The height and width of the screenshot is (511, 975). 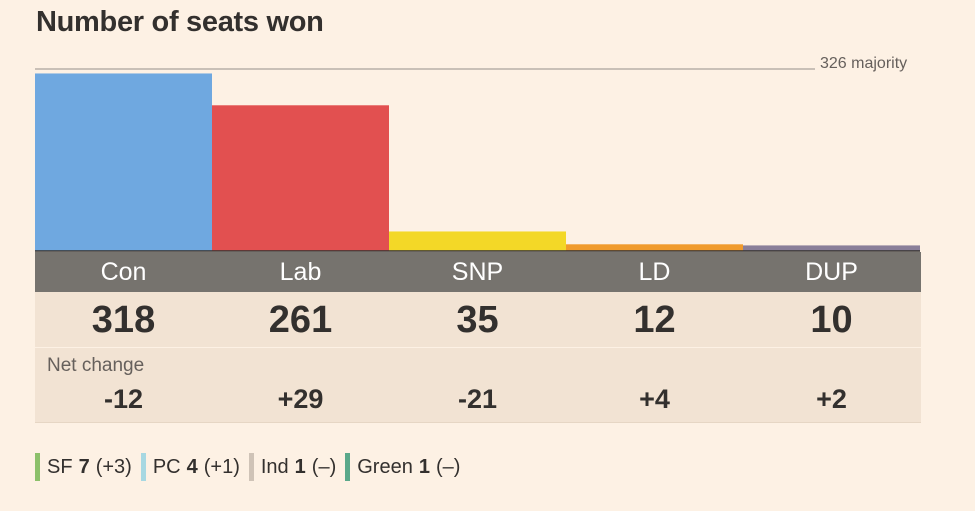 I want to click on row-divider, so click(x=478, y=347).